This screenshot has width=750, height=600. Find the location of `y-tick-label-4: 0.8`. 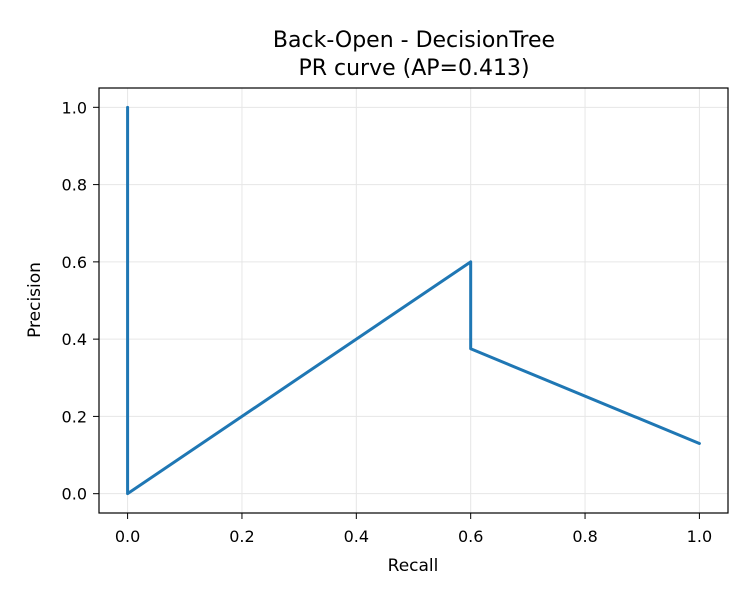

y-tick-label-4: 0.8 is located at coordinates (74, 185).